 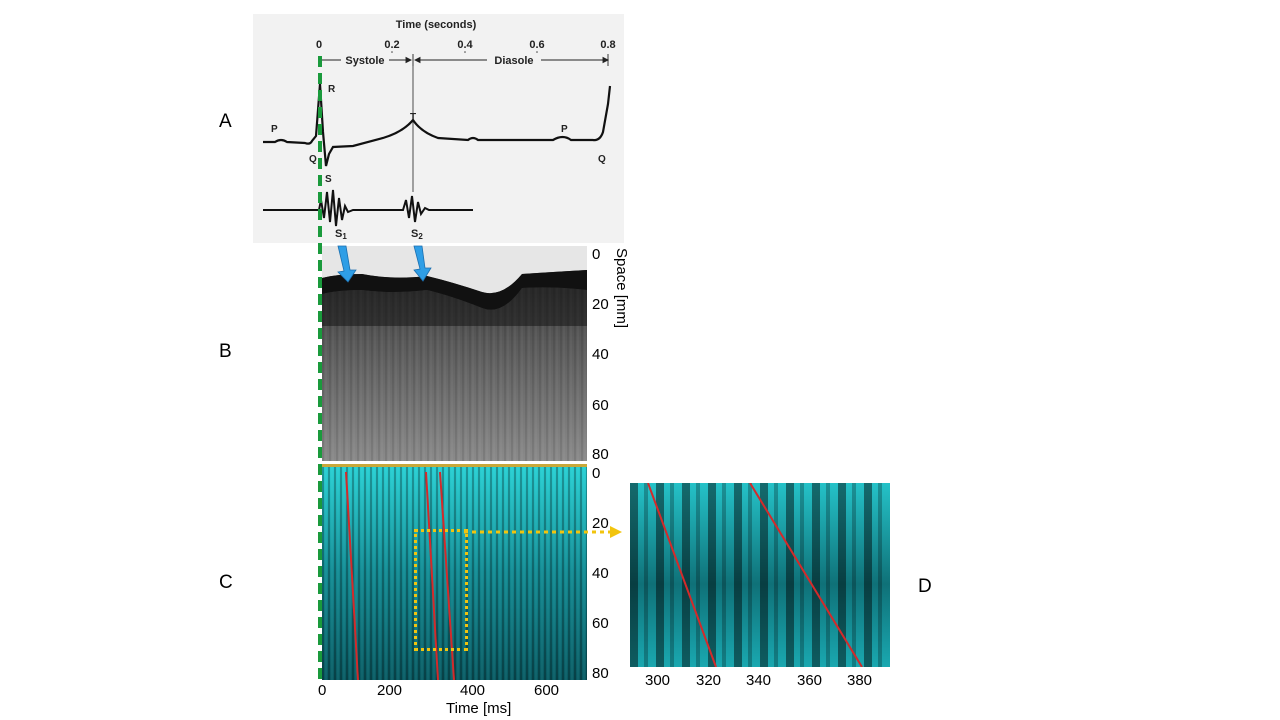 I want to click on b-ytick-2: 40, so click(x=600, y=354).